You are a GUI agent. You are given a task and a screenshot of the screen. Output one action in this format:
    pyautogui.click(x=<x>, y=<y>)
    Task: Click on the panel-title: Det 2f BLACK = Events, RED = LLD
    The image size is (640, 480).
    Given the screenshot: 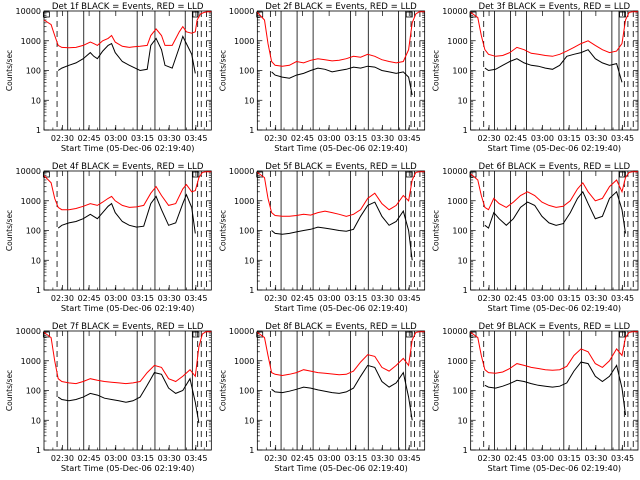 What is the action you would take?
    pyautogui.click(x=341, y=7)
    